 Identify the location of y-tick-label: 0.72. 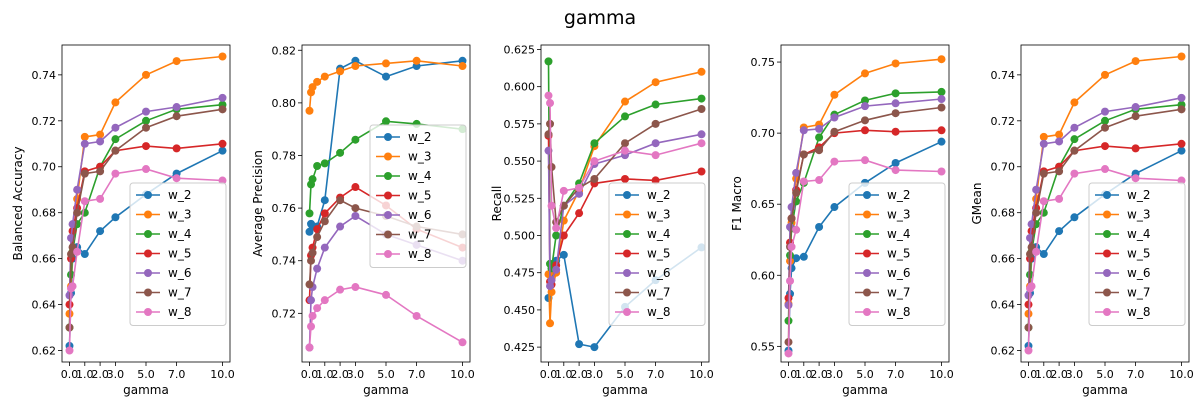
(44, 121).